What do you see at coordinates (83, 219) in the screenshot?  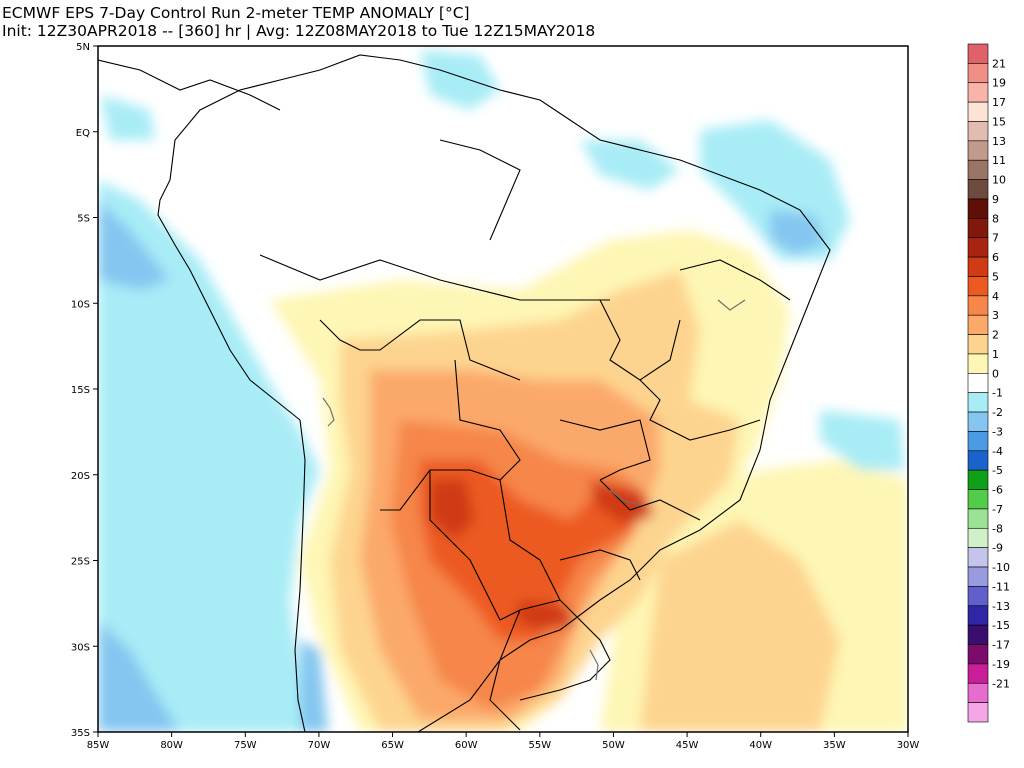 I see `lat-tick-label: 5S` at bounding box center [83, 219].